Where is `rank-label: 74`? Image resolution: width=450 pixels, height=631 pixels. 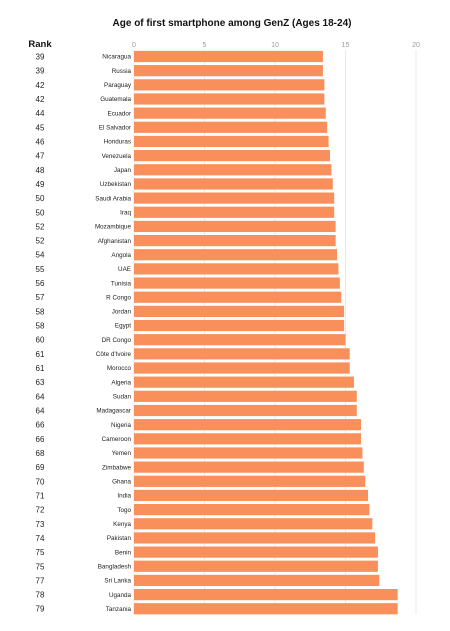
rank-label: 74 is located at coordinates (40, 538).